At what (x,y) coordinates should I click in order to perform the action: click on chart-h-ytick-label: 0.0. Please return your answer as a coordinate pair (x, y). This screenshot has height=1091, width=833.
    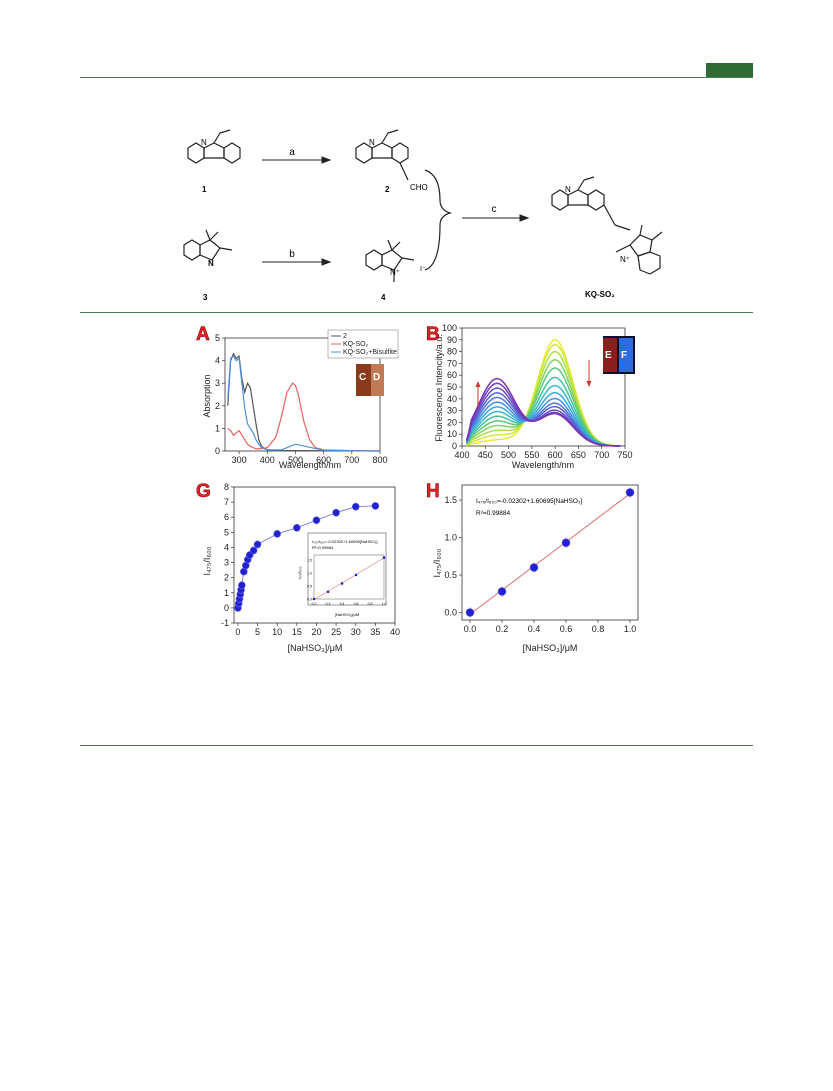
    Looking at the image, I should click on (450, 613).